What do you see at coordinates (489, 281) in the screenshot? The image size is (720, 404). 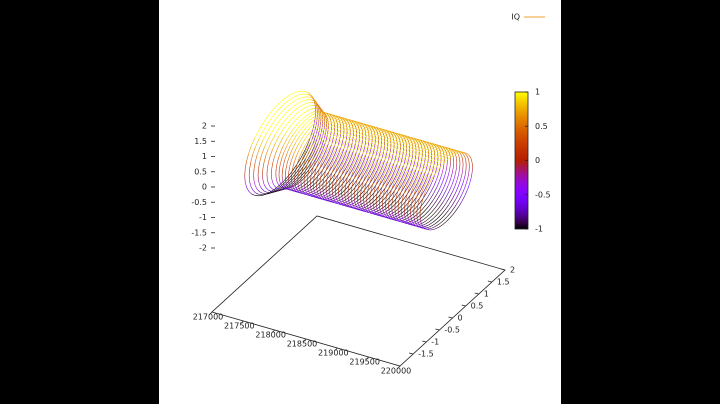 I see `y-tick` at bounding box center [489, 281].